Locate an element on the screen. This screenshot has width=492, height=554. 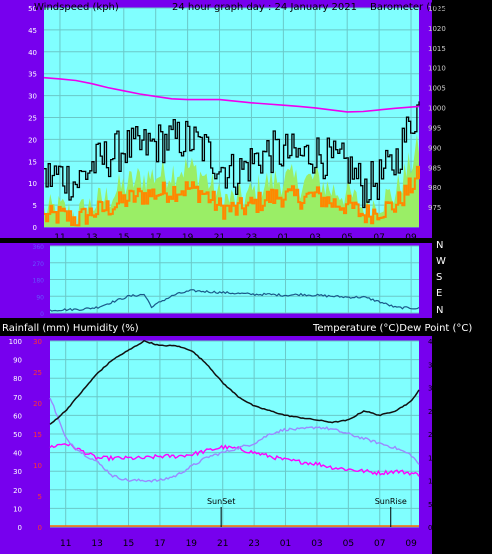
temperature-y-tick-3: 15 is located at coordinates (432, 458).